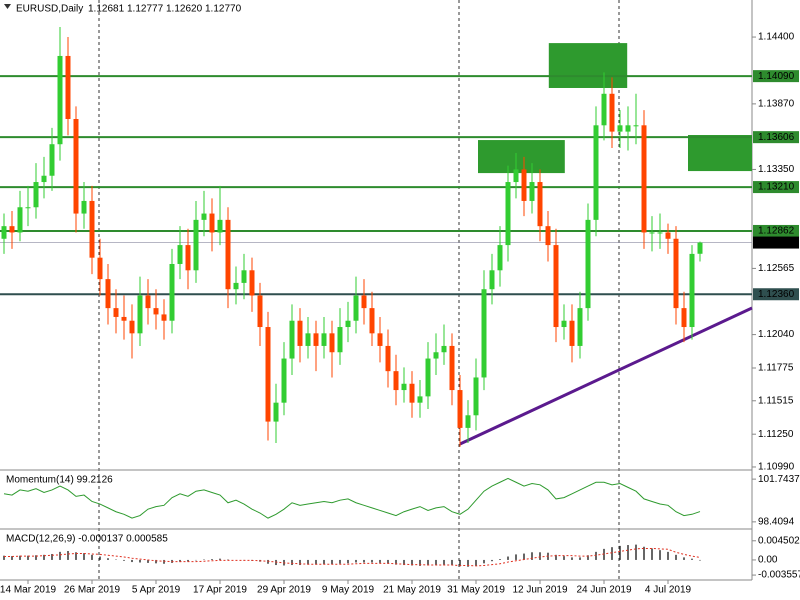 Image resolution: width=800 pixels, height=600 pixels. What do you see at coordinates (776, 104) in the screenshot?
I see `y-tick-label: 1.13870` at bounding box center [776, 104].